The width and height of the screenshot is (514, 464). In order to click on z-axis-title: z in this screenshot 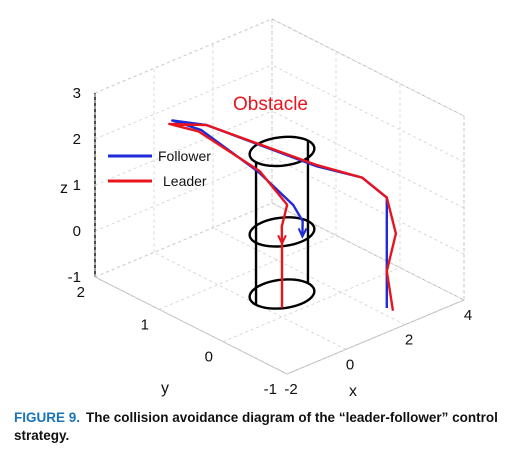, I will do `click(64, 188)`.